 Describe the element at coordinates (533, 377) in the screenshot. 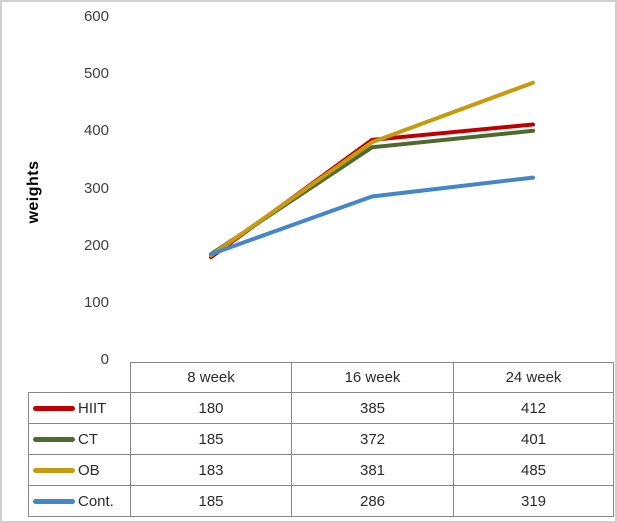

I see `column-header: 24 week` at that location.